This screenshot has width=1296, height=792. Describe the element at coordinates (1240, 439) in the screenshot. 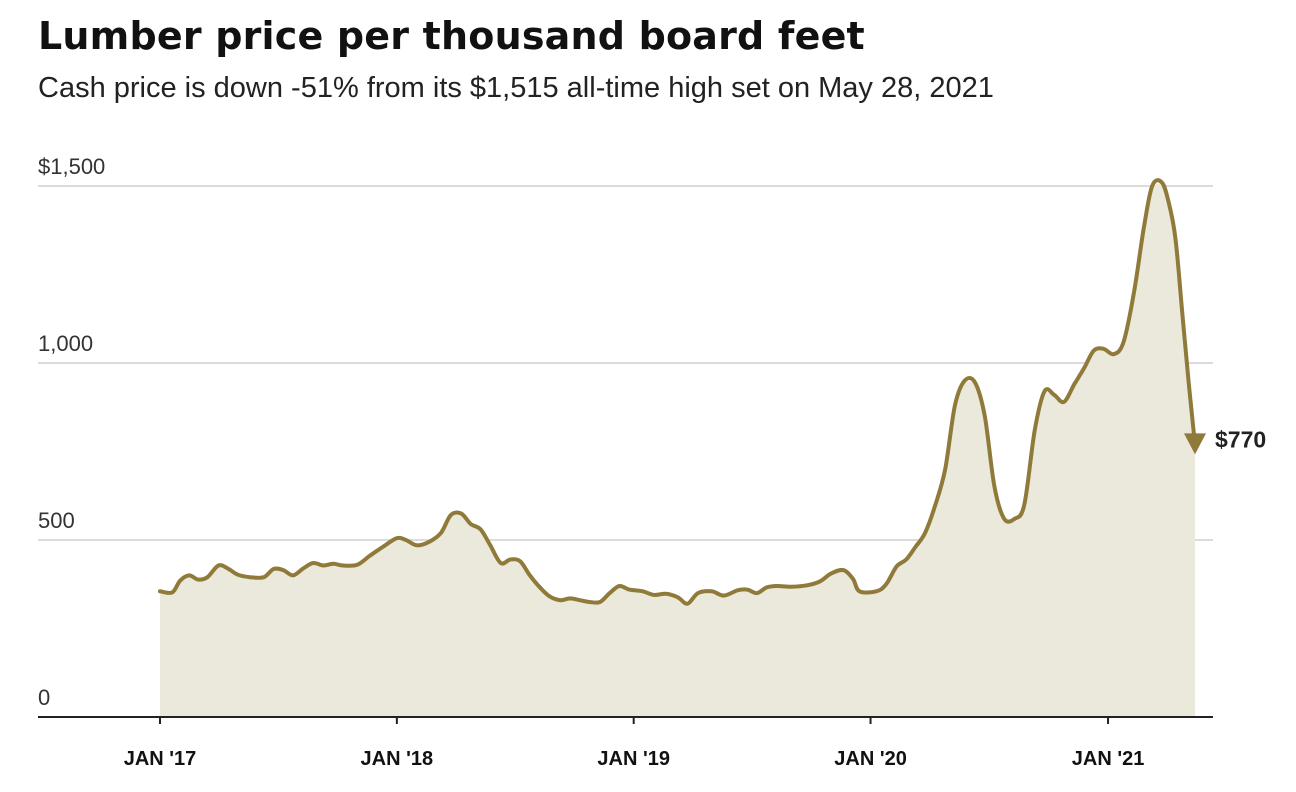

I see `end-value-label: $770` at that location.